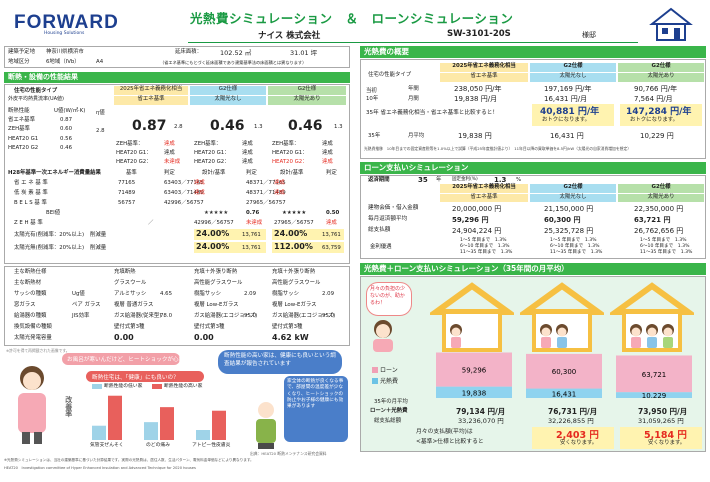 Image resolution: width=710 pixels, height=482 pixels. What do you see at coordinates (379, 230) in the screenshot?
I see `loan-cell: 総支払額` at bounding box center [379, 230].